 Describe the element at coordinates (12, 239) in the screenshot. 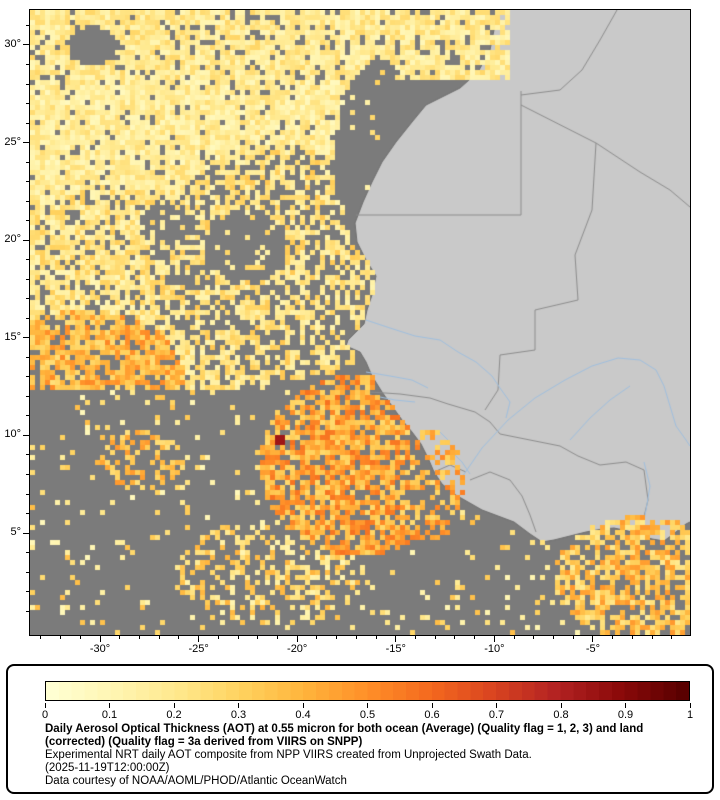

I see `y-axis-label: 20°` at that location.